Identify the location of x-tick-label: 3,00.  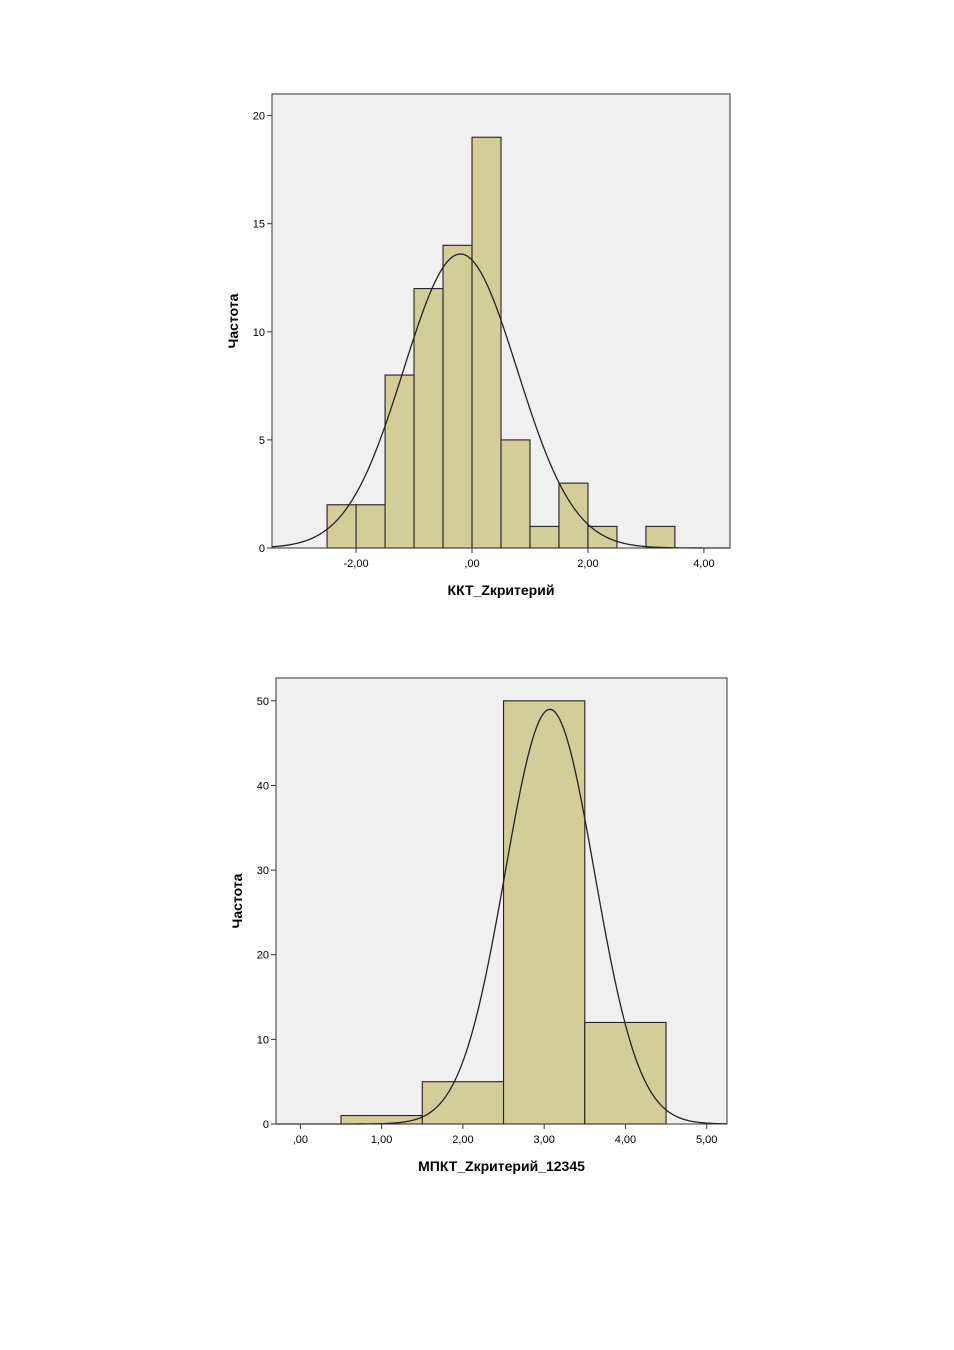
(543, 1140).